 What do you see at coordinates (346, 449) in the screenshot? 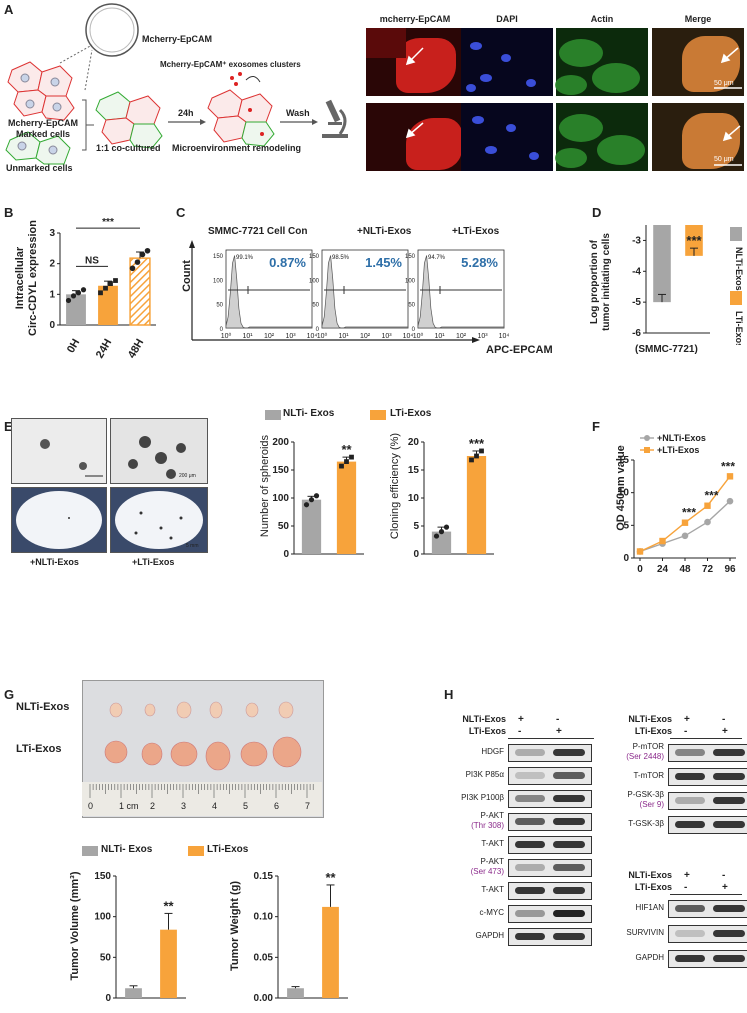
I see `significance-e1-0: **` at bounding box center [346, 449].